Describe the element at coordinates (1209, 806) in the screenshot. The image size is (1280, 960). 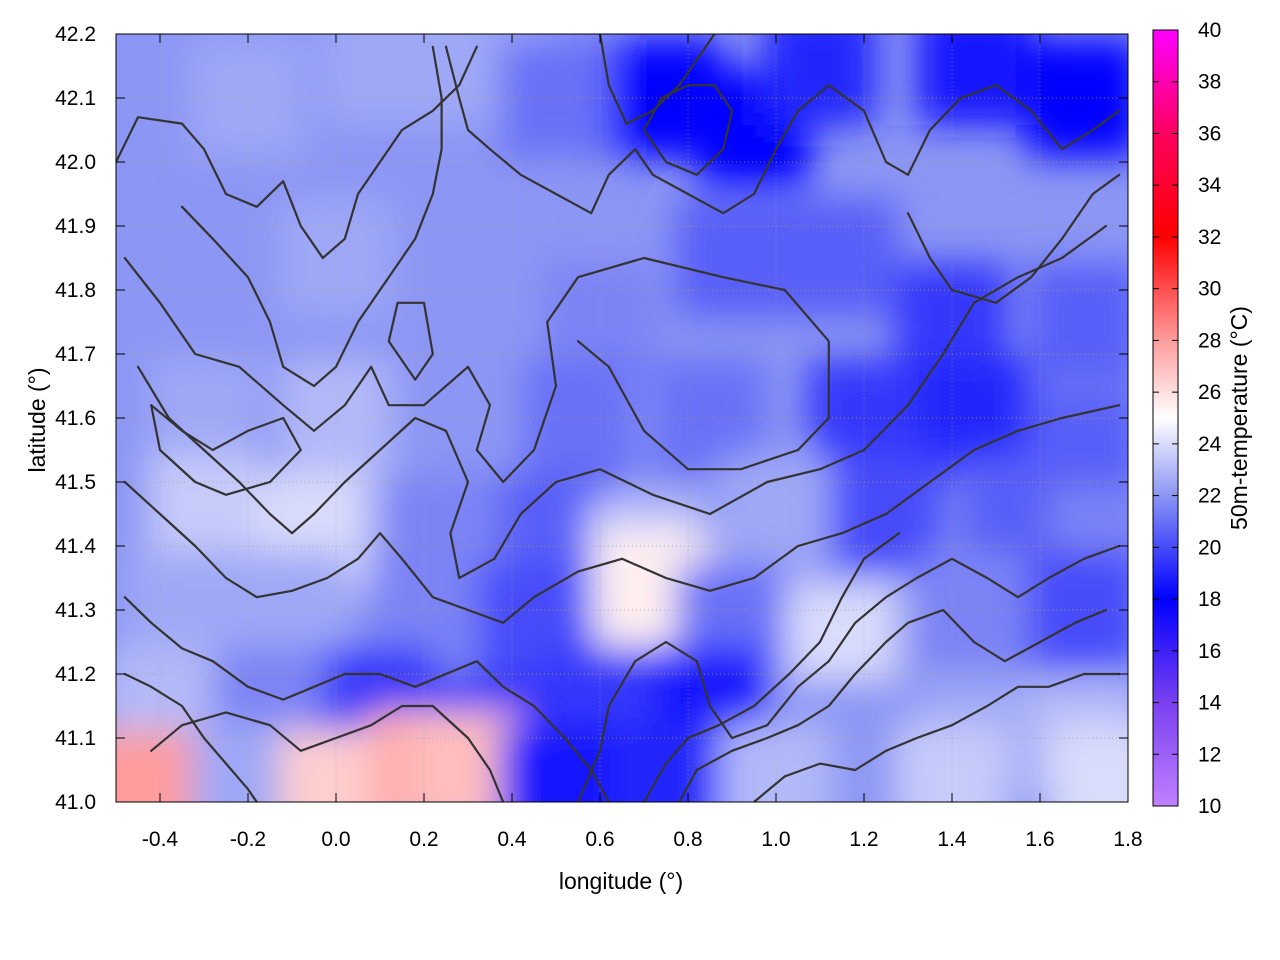
I see `colorbar-tick-label: 10` at that location.